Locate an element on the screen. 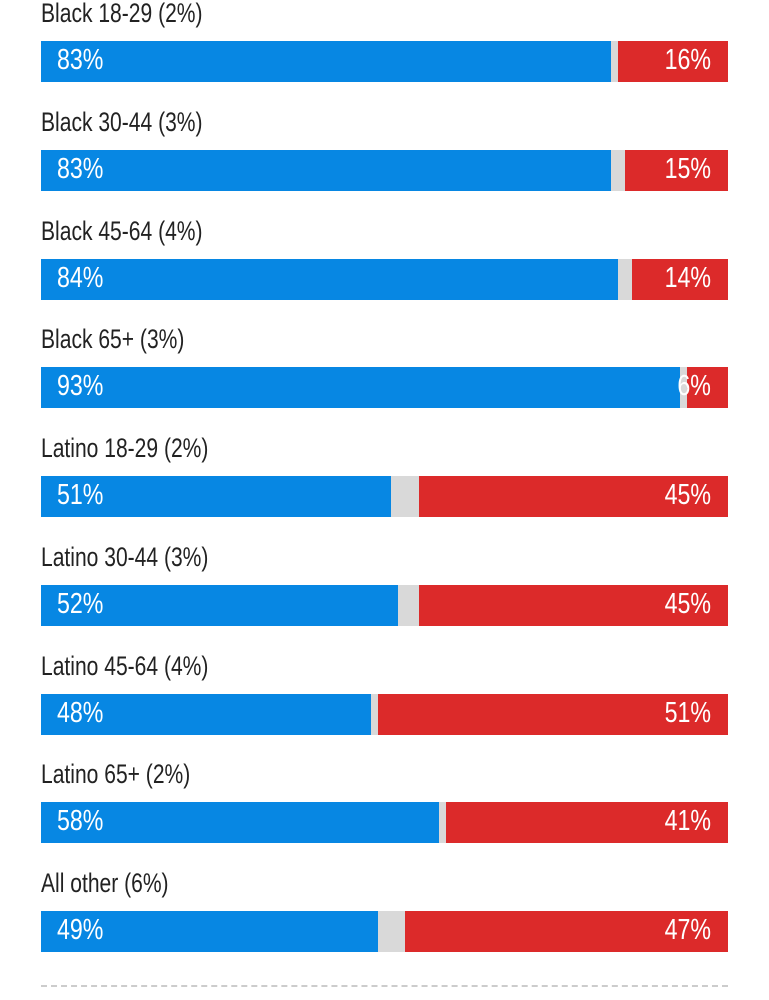 This screenshot has width=769, height=1000. bar-track: 84% 14% is located at coordinates (384, 279).